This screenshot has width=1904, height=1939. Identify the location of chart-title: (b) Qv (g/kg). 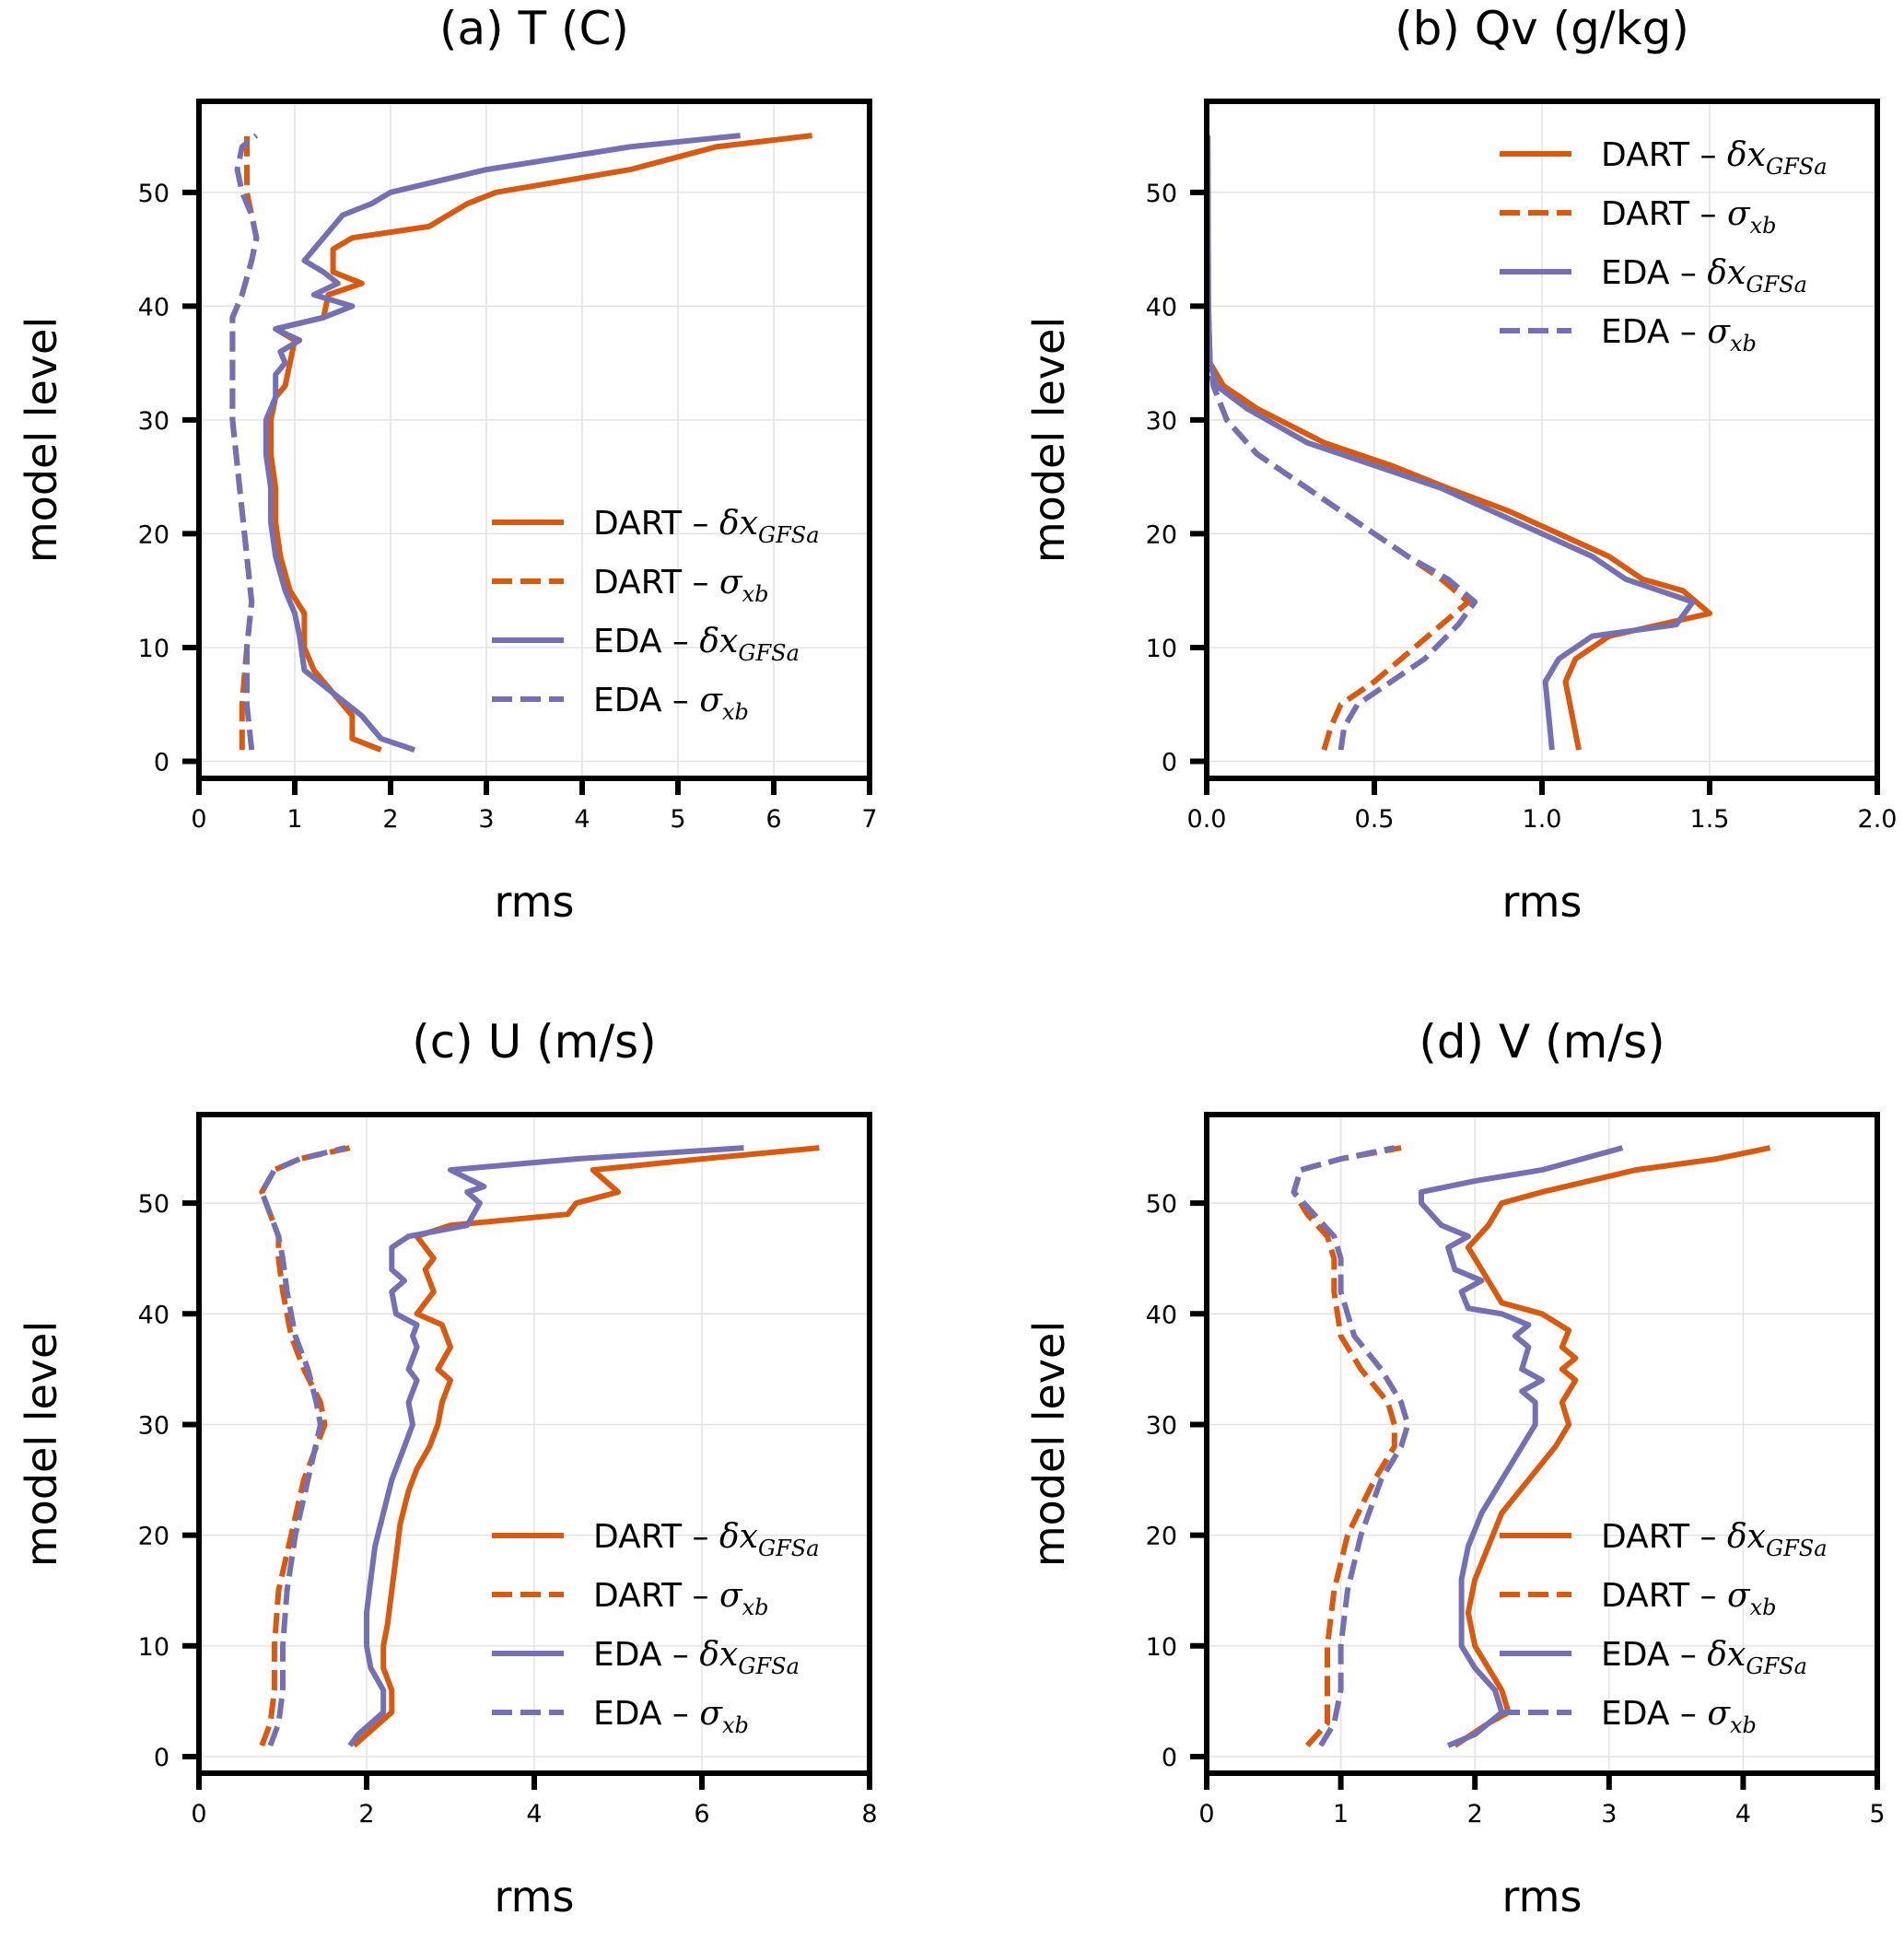
(1542, 28).